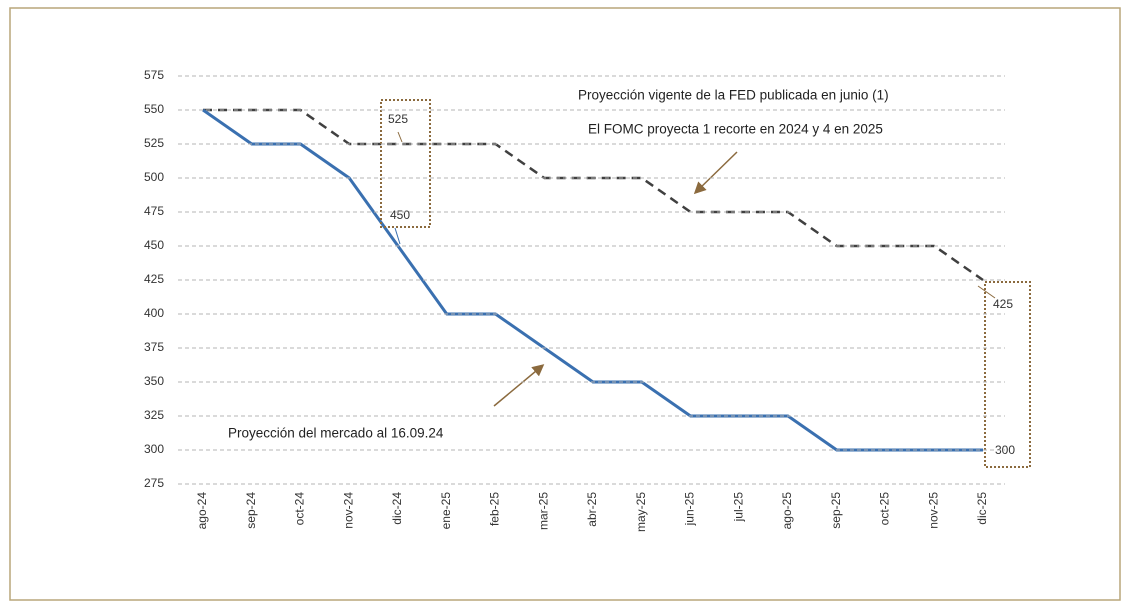  What do you see at coordinates (154, 381) in the screenshot?
I see `y-tick-label: 350` at bounding box center [154, 381].